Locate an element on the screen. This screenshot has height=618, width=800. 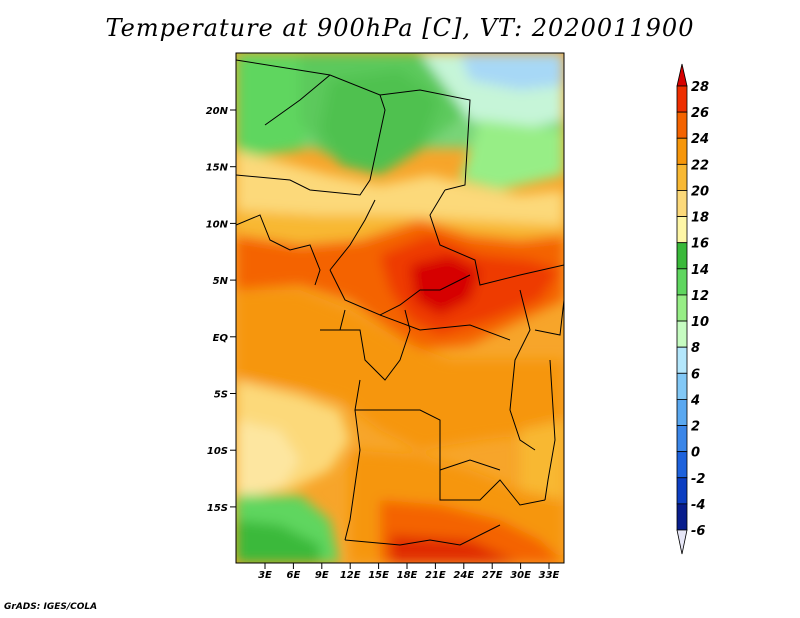
colorbar-label: -2 is located at coordinates (698, 479).